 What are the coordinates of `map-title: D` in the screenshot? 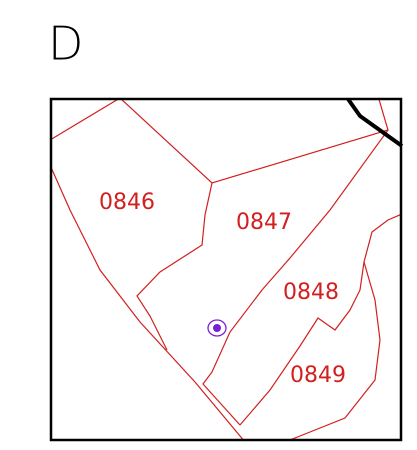 It's located at (65, 44).